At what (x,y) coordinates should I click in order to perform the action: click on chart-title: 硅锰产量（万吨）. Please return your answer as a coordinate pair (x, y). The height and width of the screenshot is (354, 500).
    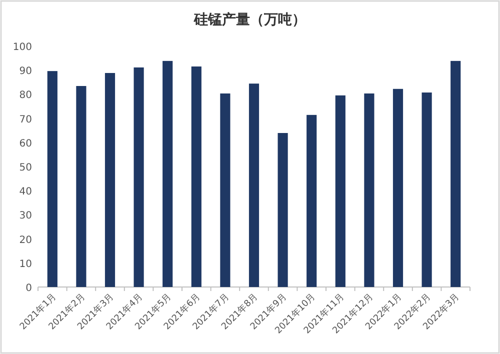
    Looking at the image, I should click on (249, 19).